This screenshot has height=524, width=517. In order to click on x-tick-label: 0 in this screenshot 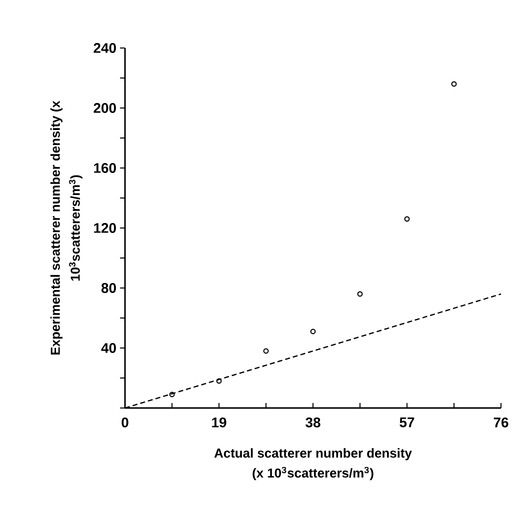, I will do `click(125, 422)`.